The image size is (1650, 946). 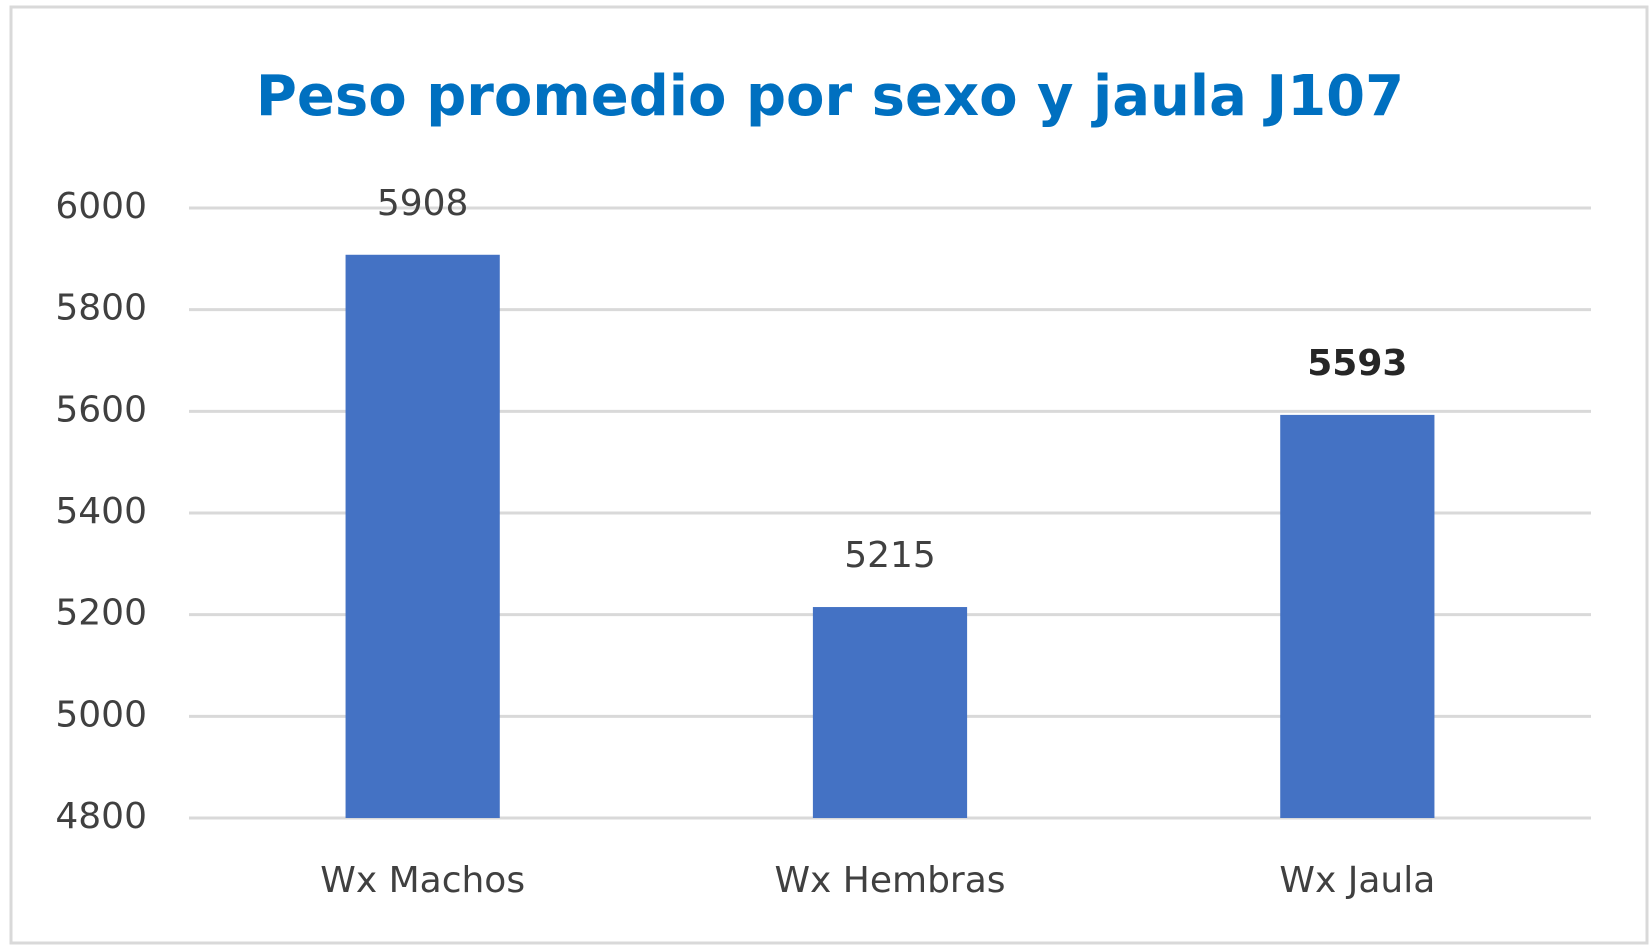 What do you see at coordinates (1357, 363) in the screenshot?
I see `value-label: 5593` at bounding box center [1357, 363].